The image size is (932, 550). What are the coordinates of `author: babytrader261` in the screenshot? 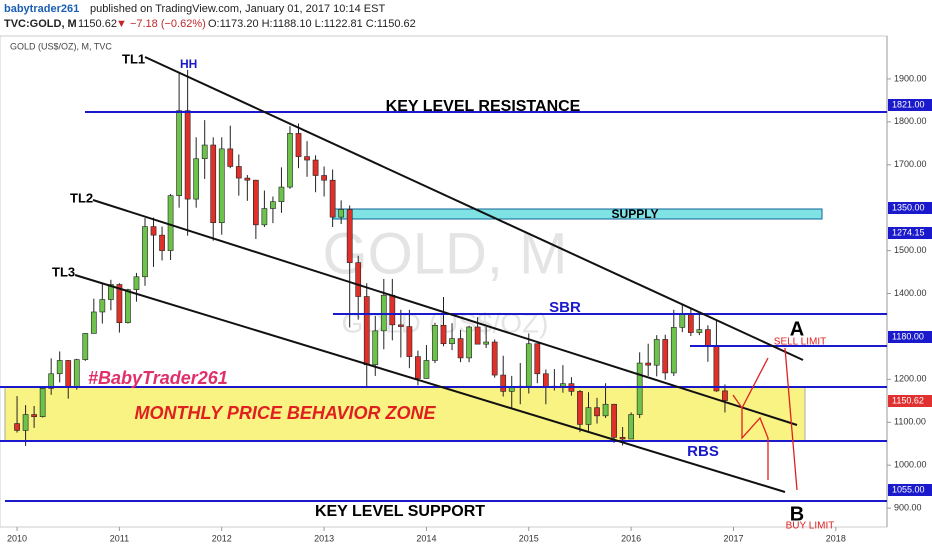 It's located at (41, 9).